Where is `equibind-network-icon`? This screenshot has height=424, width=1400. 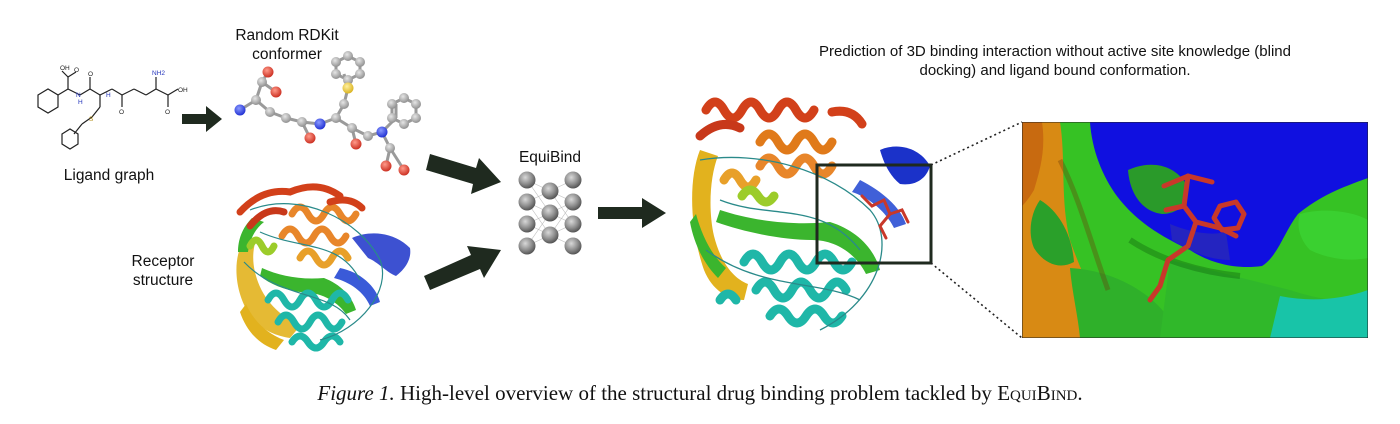
equibind-network-icon is located at coordinates (550, 213).